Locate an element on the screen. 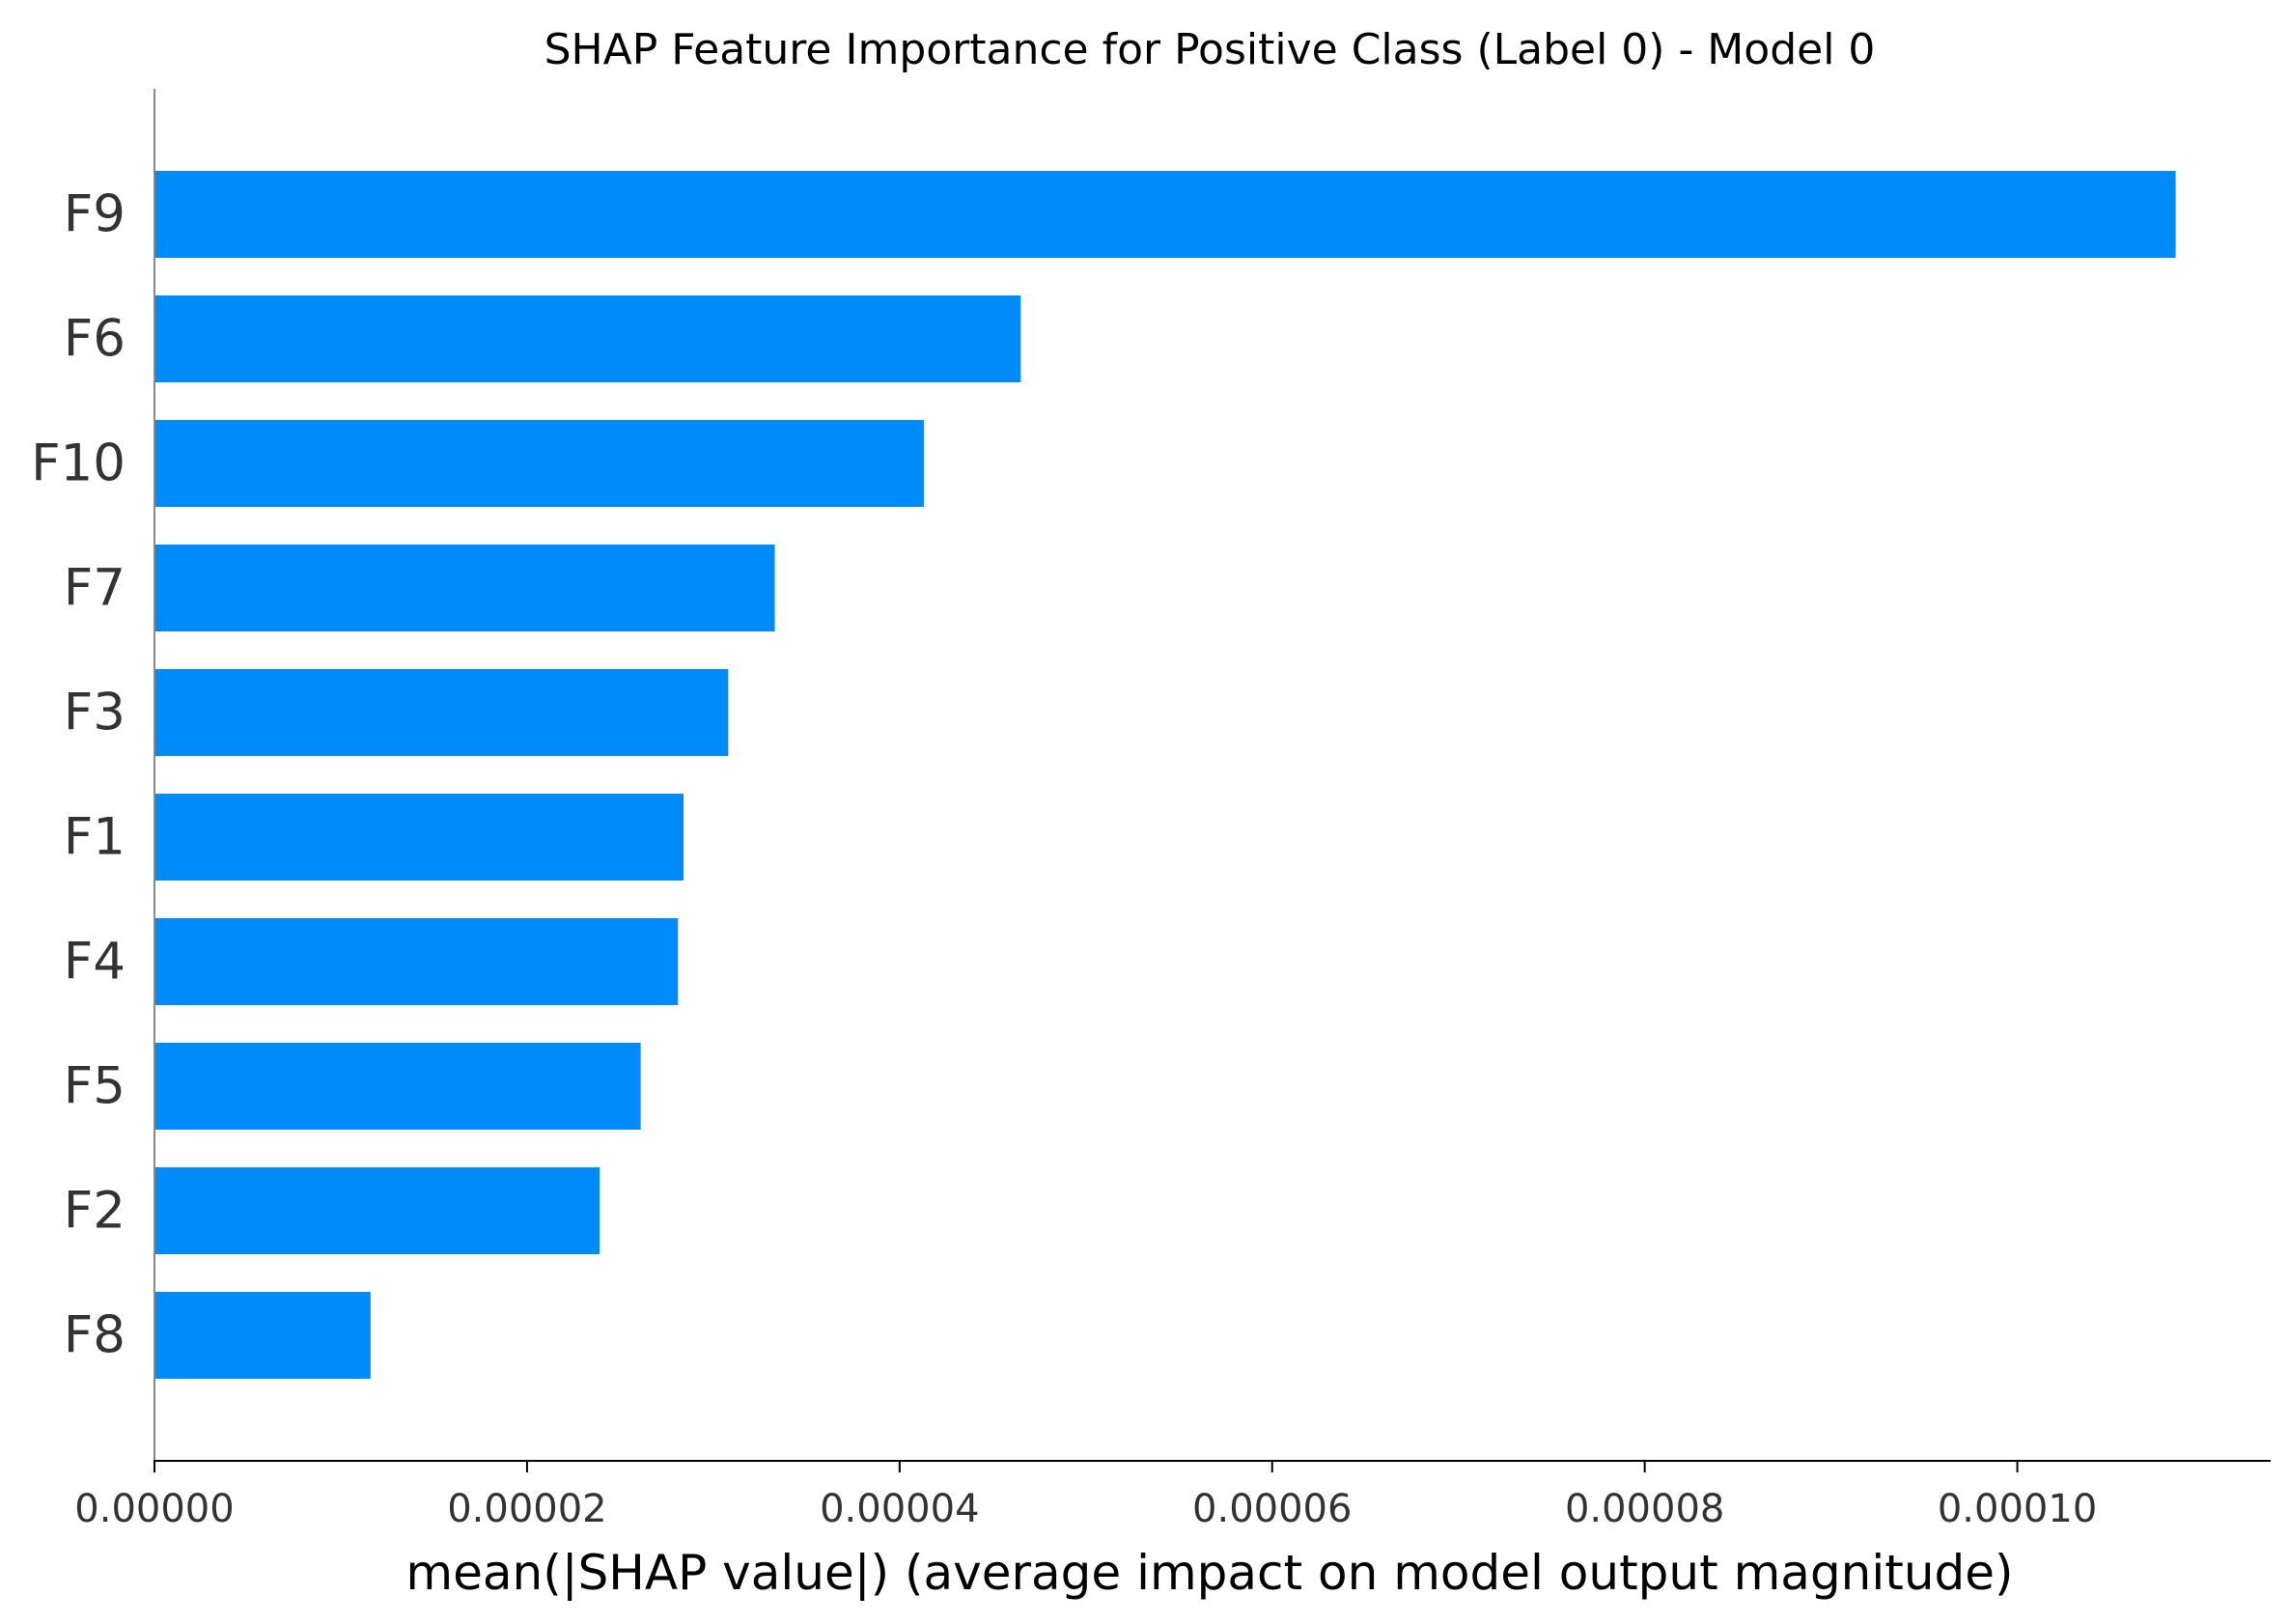 The width and height of the screenshot is (2289, 1624). bar-f9 is located at coordinates (1165, 215).